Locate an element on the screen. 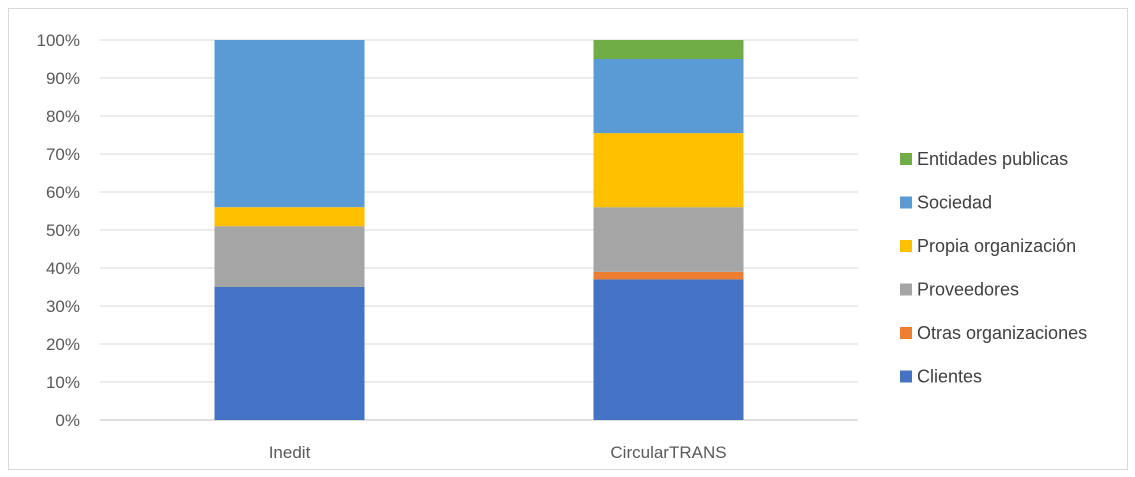 This screenshot has width=1135, height=477. y-tick-label: 70% is located at coordinates (63, 154).